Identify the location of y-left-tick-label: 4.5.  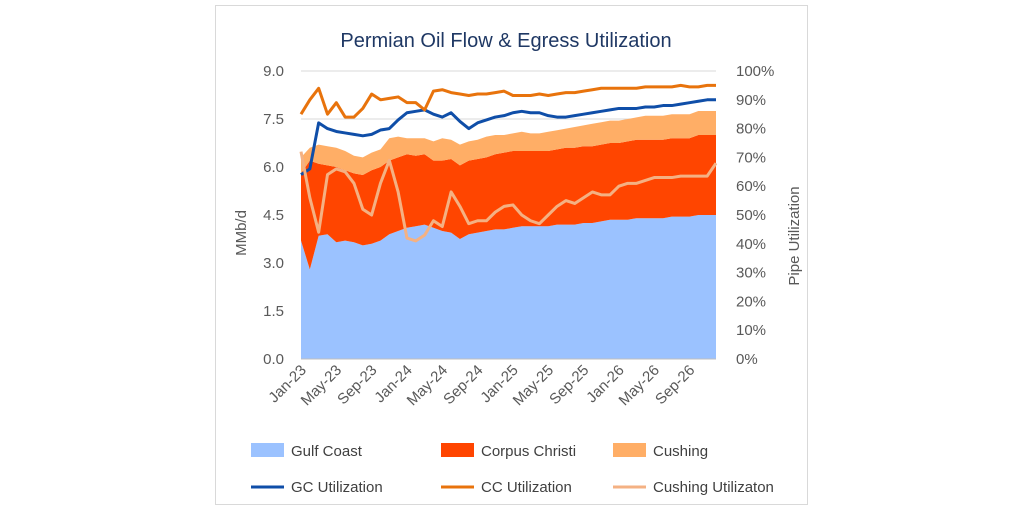
(273, 215).